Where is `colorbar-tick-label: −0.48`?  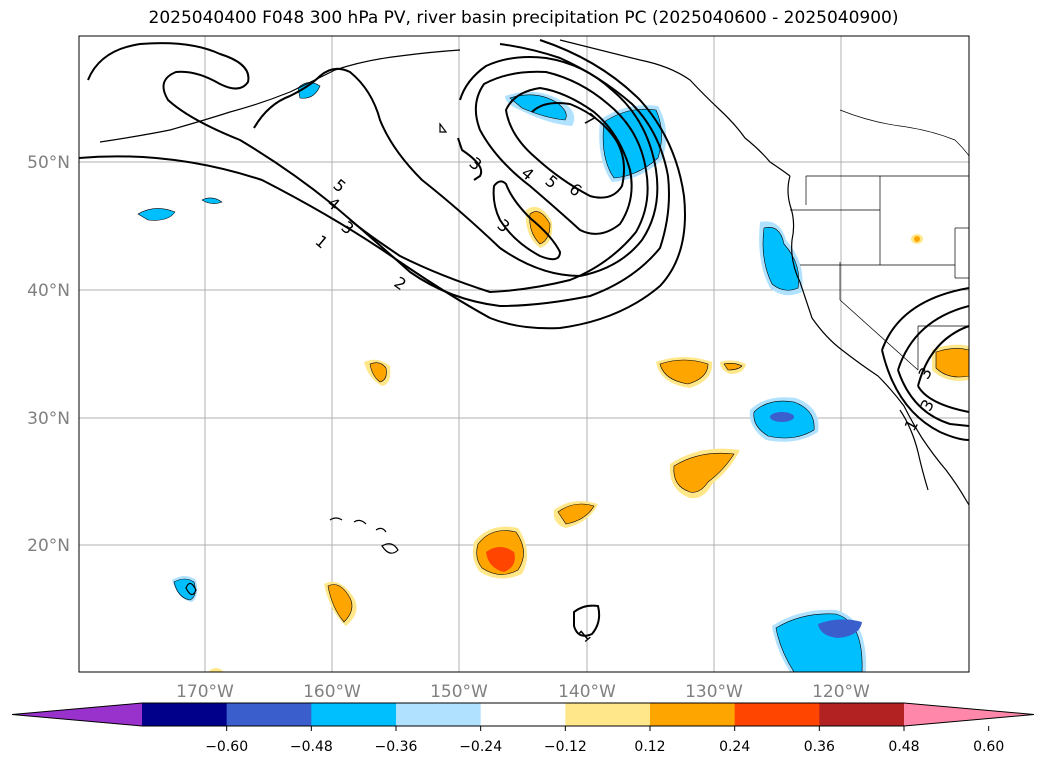 colorbar-tick-label: −0.48 is located at coordinates (311, 747).